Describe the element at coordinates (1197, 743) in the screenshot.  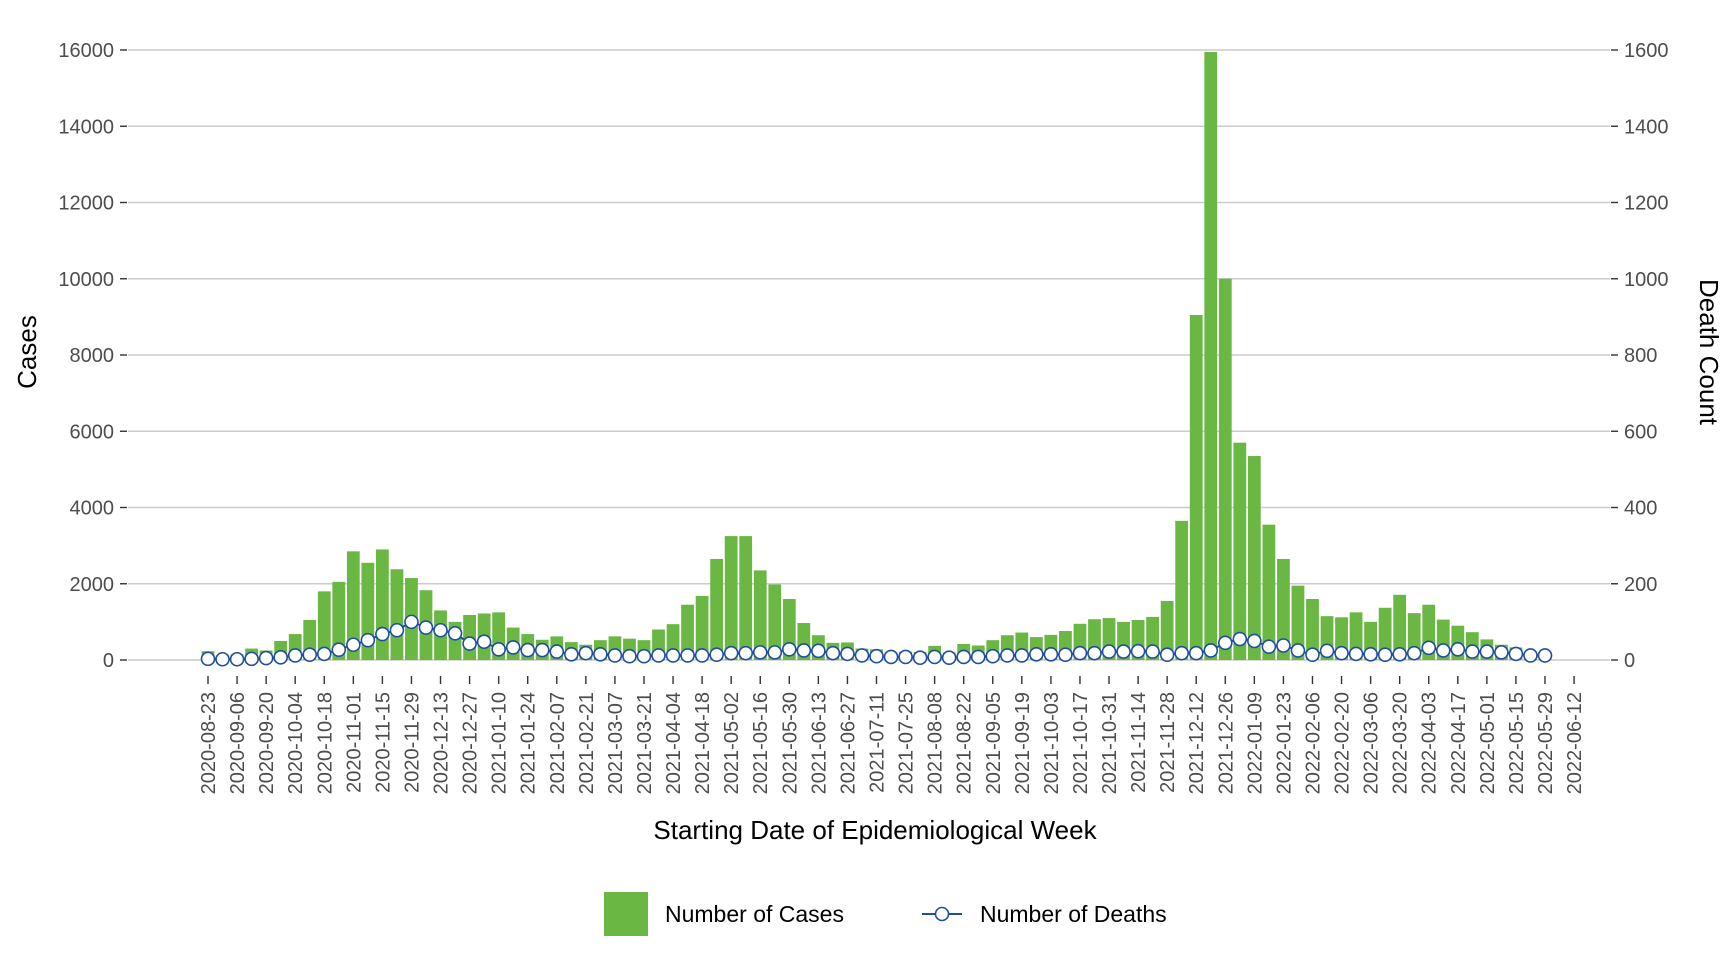
I see `x-tick-label: 2021-12-12` at that location.